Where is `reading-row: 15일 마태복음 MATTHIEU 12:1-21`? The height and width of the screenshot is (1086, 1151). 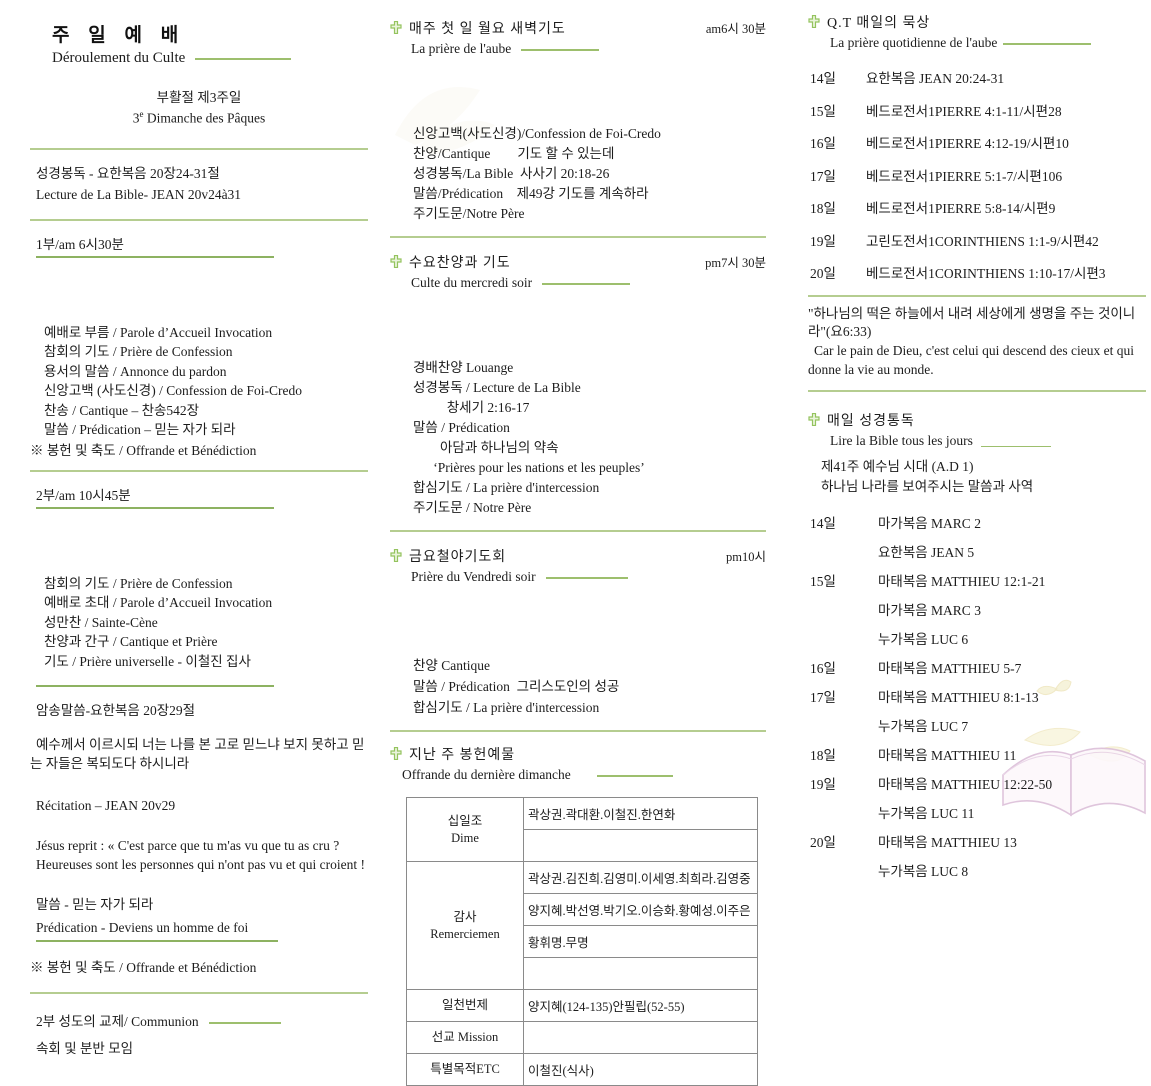 reading-row: 15일 마태복음 MATTHIEU 12:1-21 is located at coordinates (975, 580).